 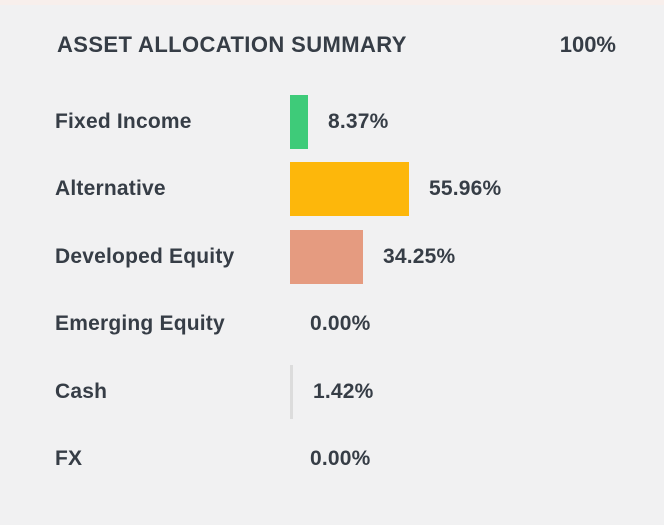 I want to click on row-label: Cash, so click(x=81, y=391).